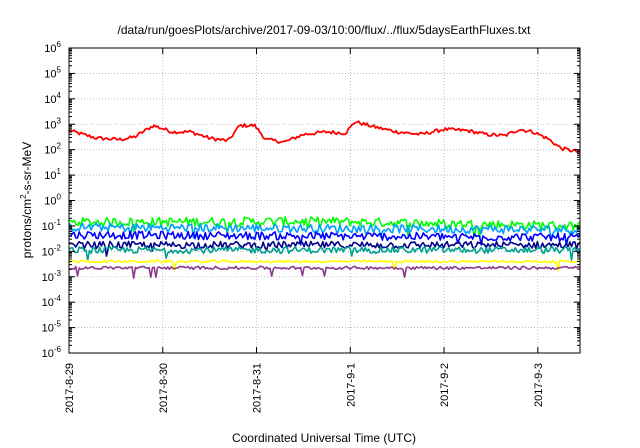 The width and height of the screenshot is (640, 448). What do you see at coordinates (27, 168) in the screenshot?
I see `y-axis-label-rest: -s-sr-MeV` at bounding box center [27, 168].